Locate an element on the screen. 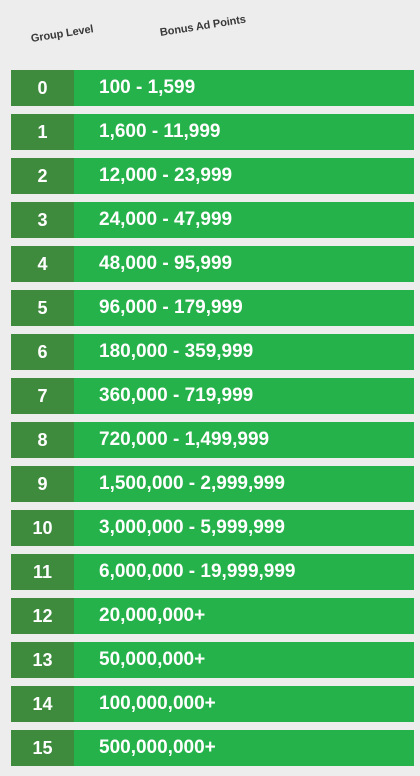  group-level-cell: 3 is located at coordinates (42, 220).